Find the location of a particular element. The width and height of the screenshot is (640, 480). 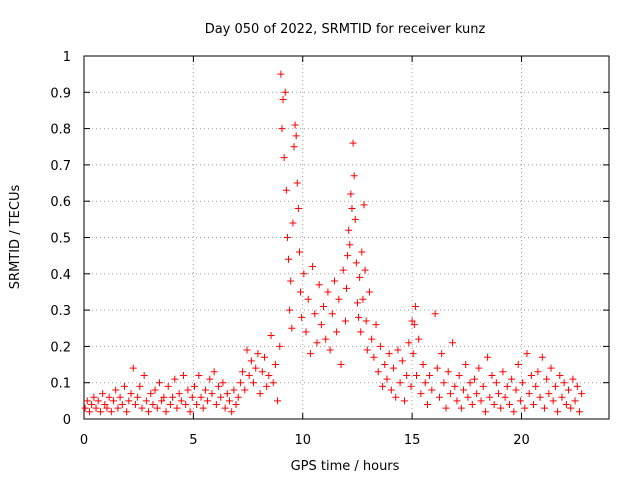

y-tick-label: 0.5 is located at coordinates (60, 239).